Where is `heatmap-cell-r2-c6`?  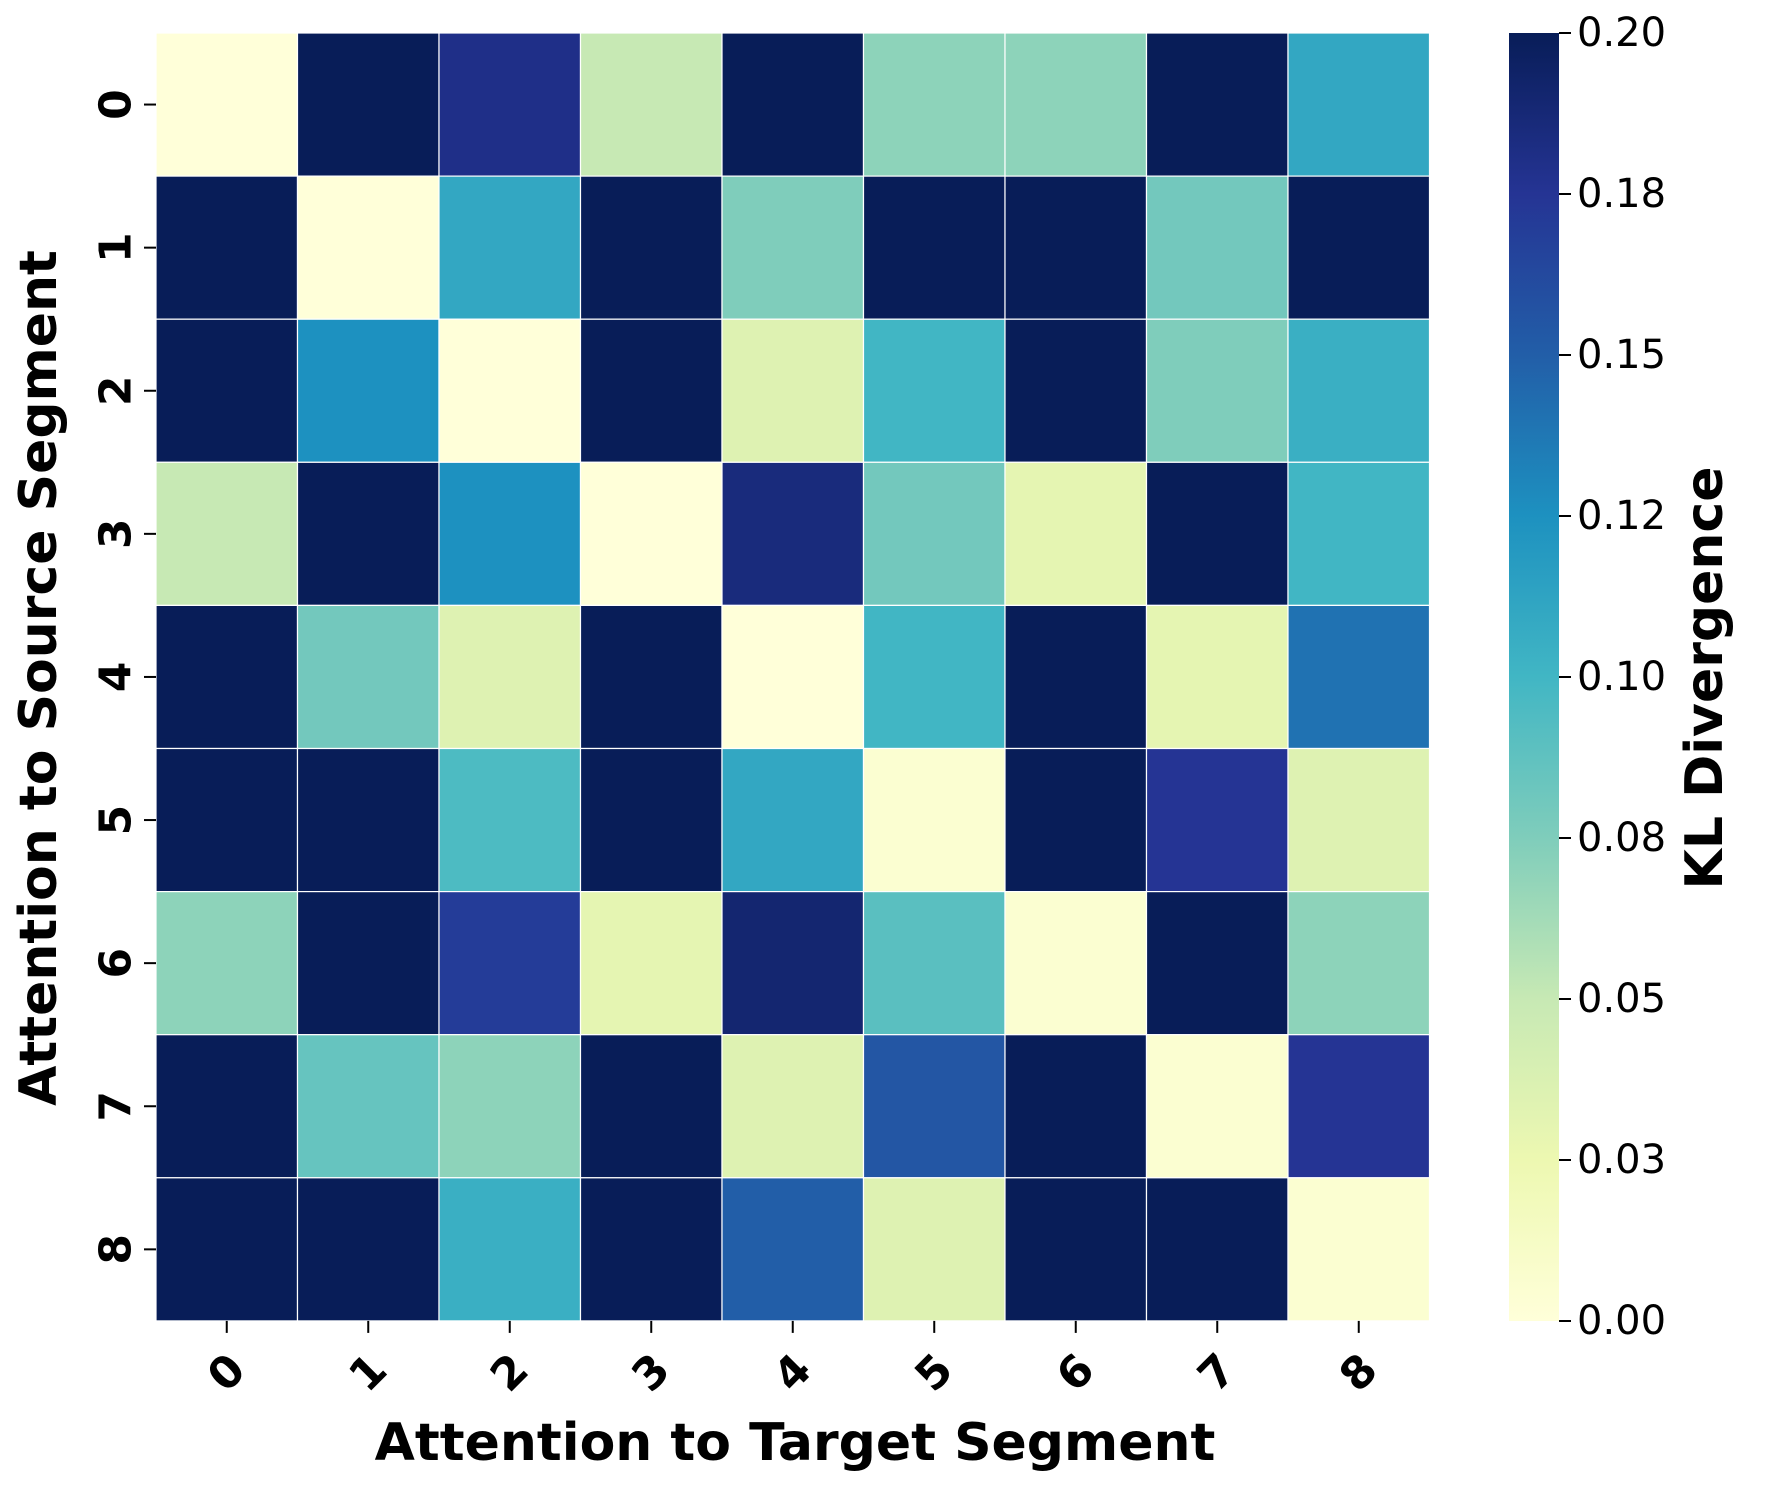 heatmap-cell-r2-c6 is located at coordinates (1076, 390).